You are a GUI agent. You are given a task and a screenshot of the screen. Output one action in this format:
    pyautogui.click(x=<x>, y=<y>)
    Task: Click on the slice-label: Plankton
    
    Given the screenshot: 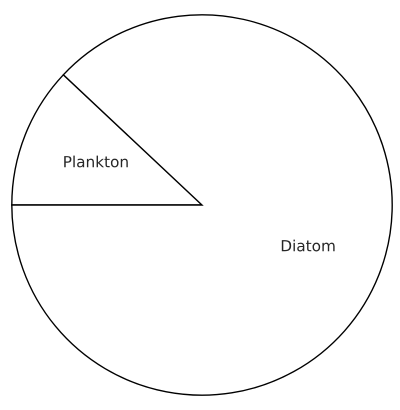 What is the action you would take?
    pyautogui.click(x=96, y=162)
    